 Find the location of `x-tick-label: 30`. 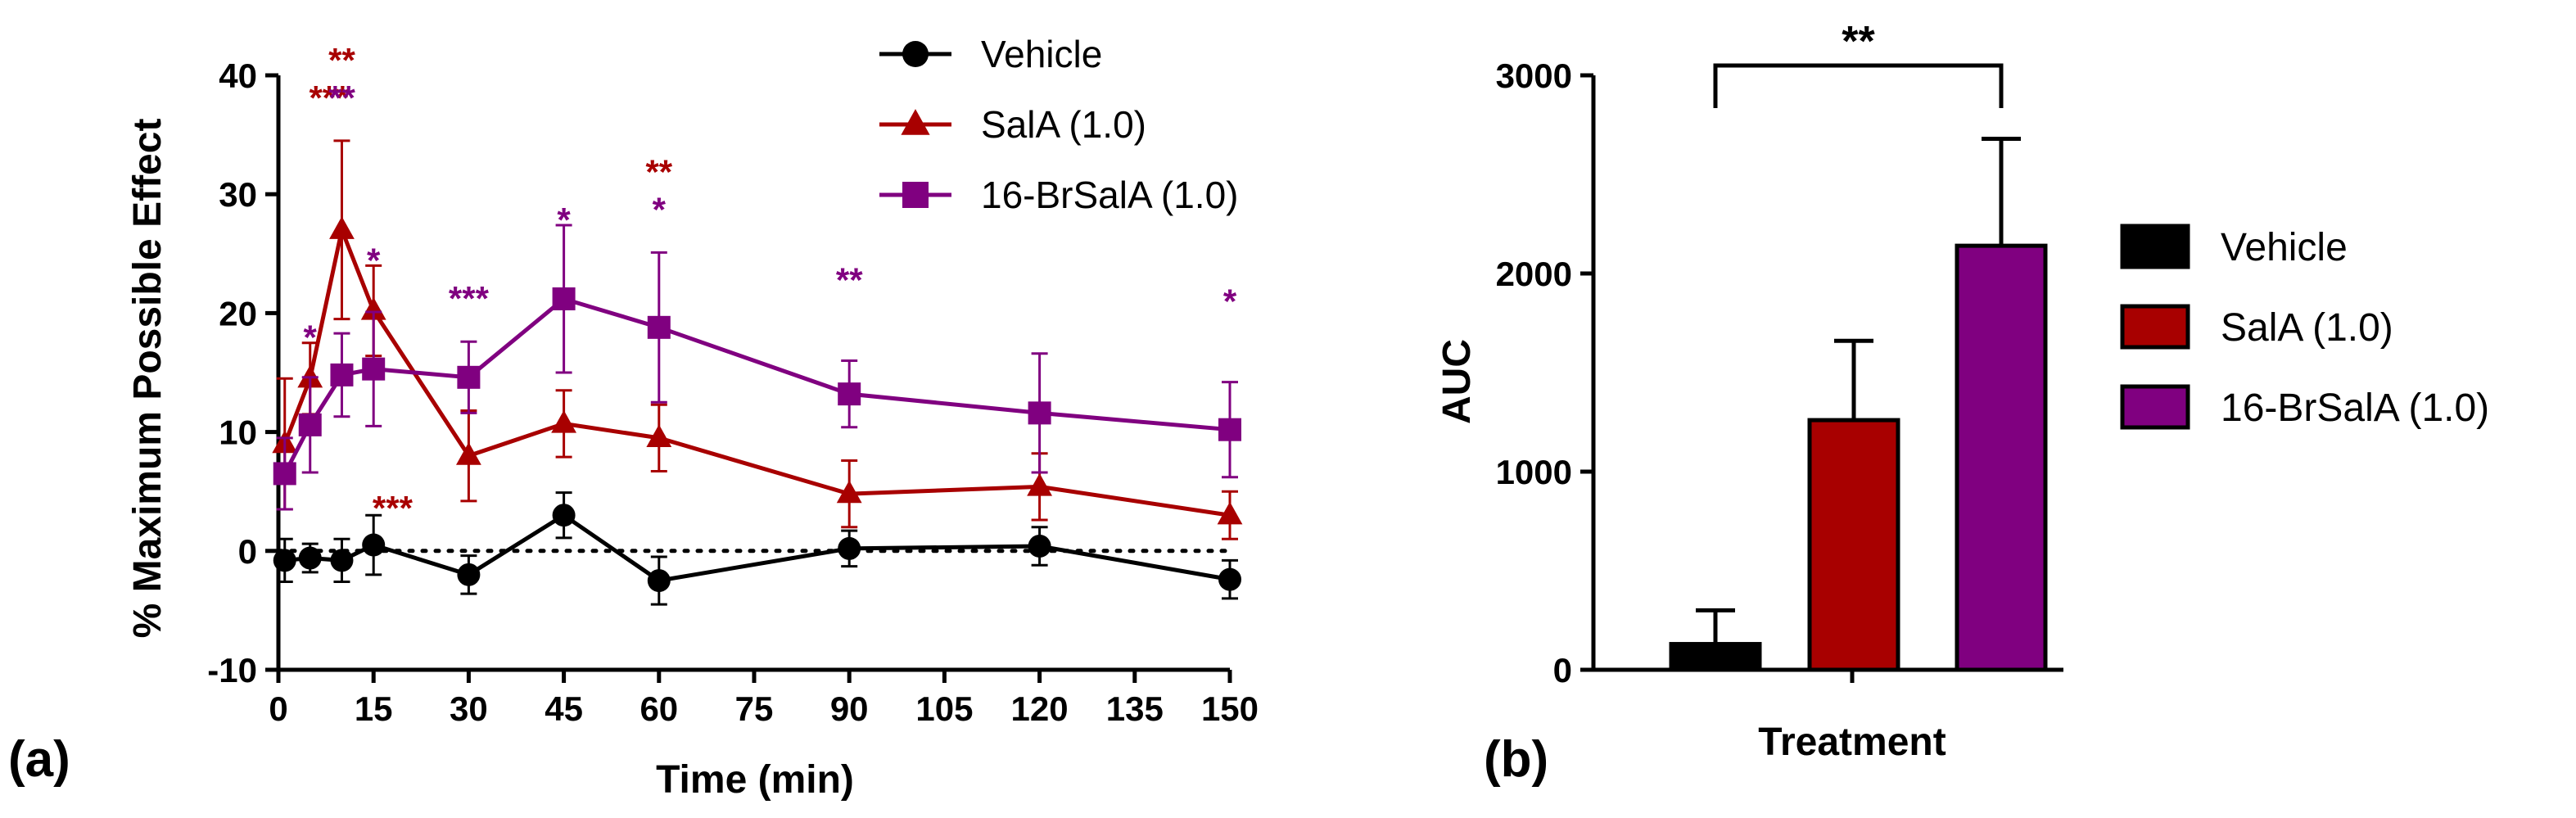

x-tick-label: 30 is located at coordinates (469, 708).